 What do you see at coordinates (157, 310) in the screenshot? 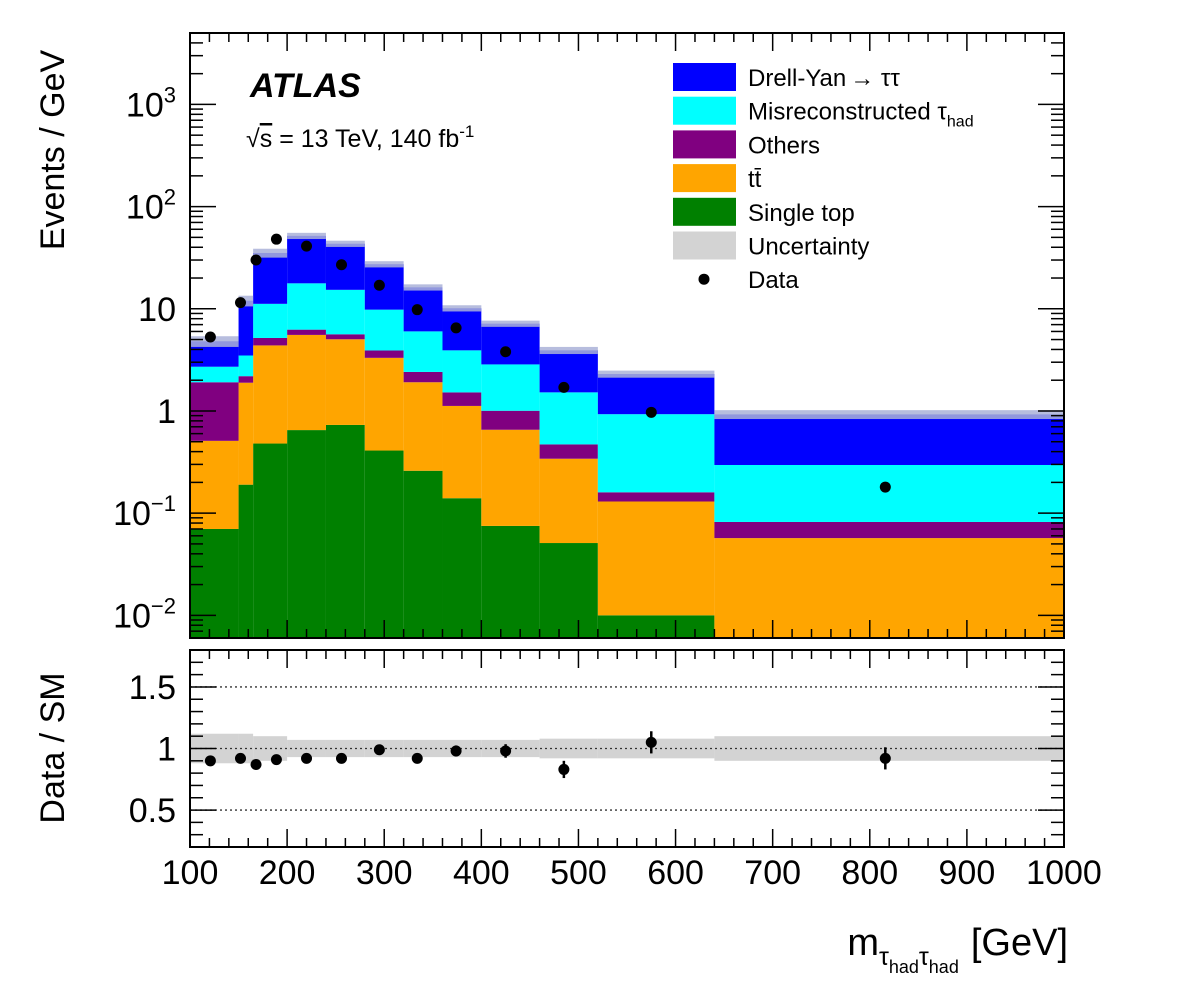
I see `top-y-tick-label-2: 10` at bounding box center [157, 310].